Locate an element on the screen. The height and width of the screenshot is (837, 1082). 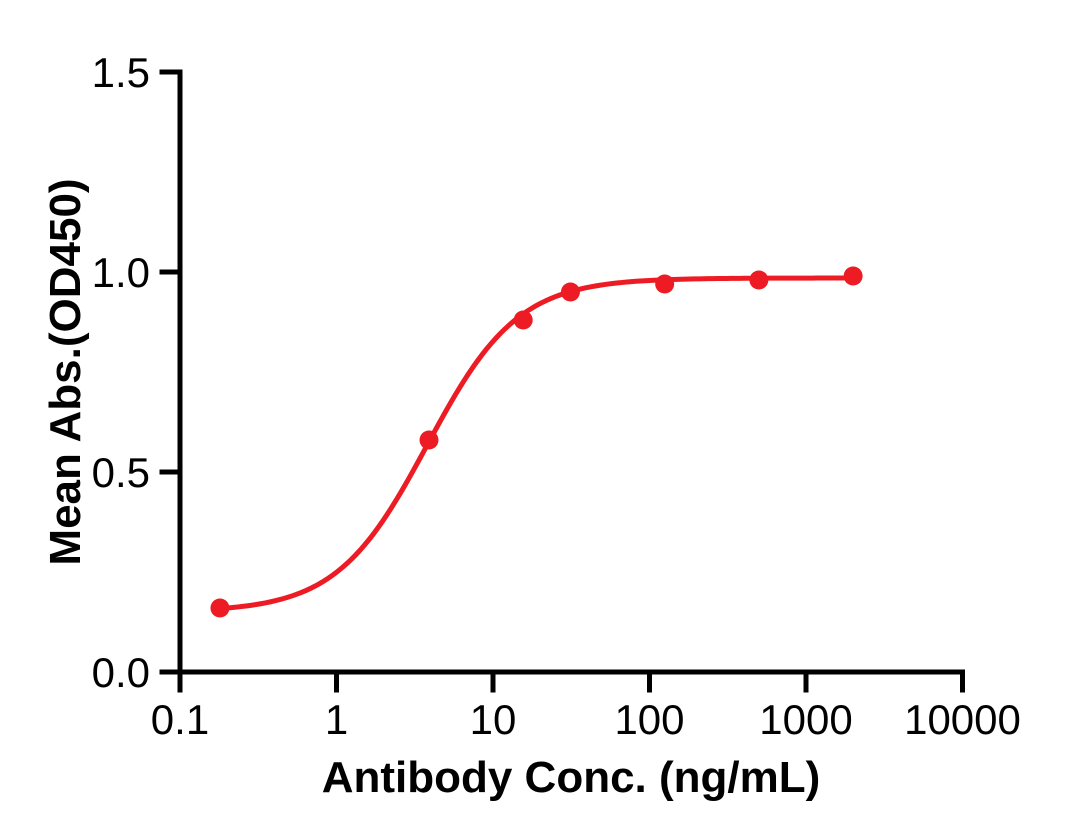
x-tick-label: 100 is located at coordinates (649, 719).